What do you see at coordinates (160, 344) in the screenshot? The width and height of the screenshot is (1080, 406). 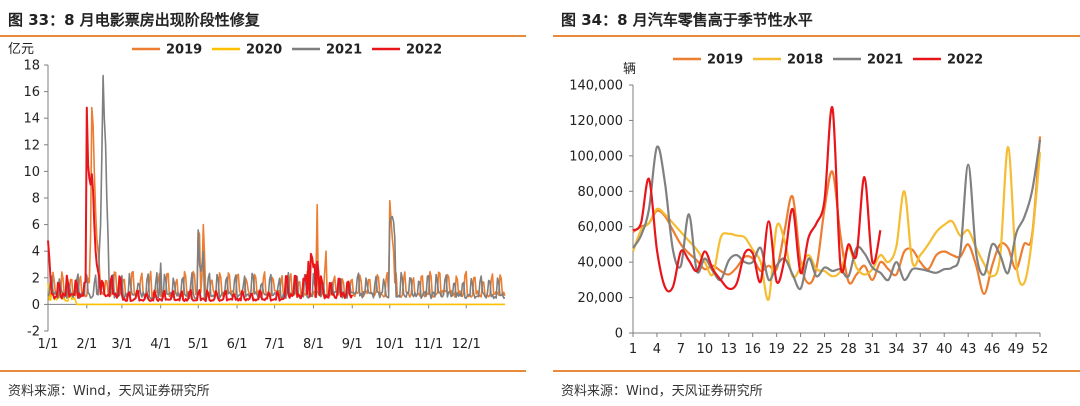 I see `x-tick-label: 4/1` at bounding box center [160, 344].